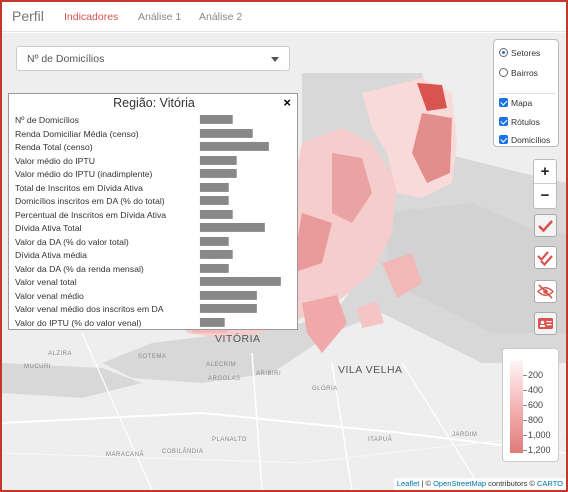  What do you see at coordinates (228, 295) in the screenshot?
I see `info-row-value: ██████████████` at bounding box center [228, 295].